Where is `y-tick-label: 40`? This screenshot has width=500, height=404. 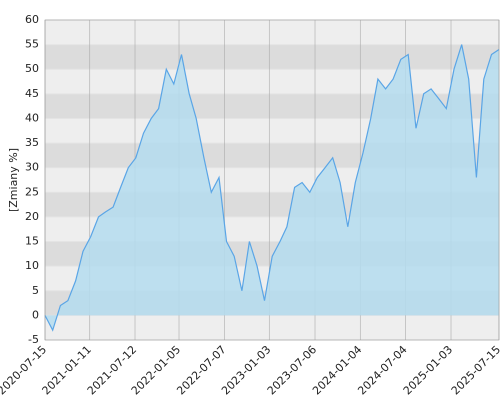 y-tick-label: 40 is located at coordinates (32, 117).